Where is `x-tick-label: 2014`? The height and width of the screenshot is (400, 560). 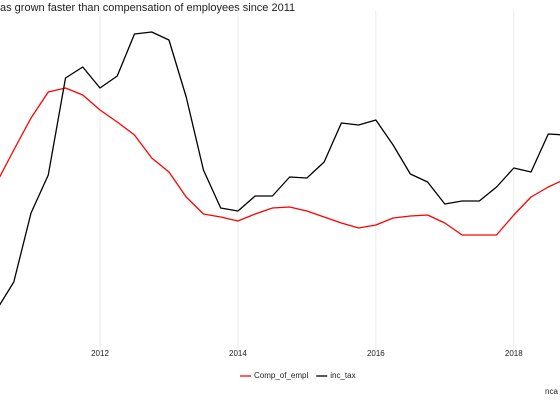 x-tick-label: 2014 is located at coordinates (238, 353).